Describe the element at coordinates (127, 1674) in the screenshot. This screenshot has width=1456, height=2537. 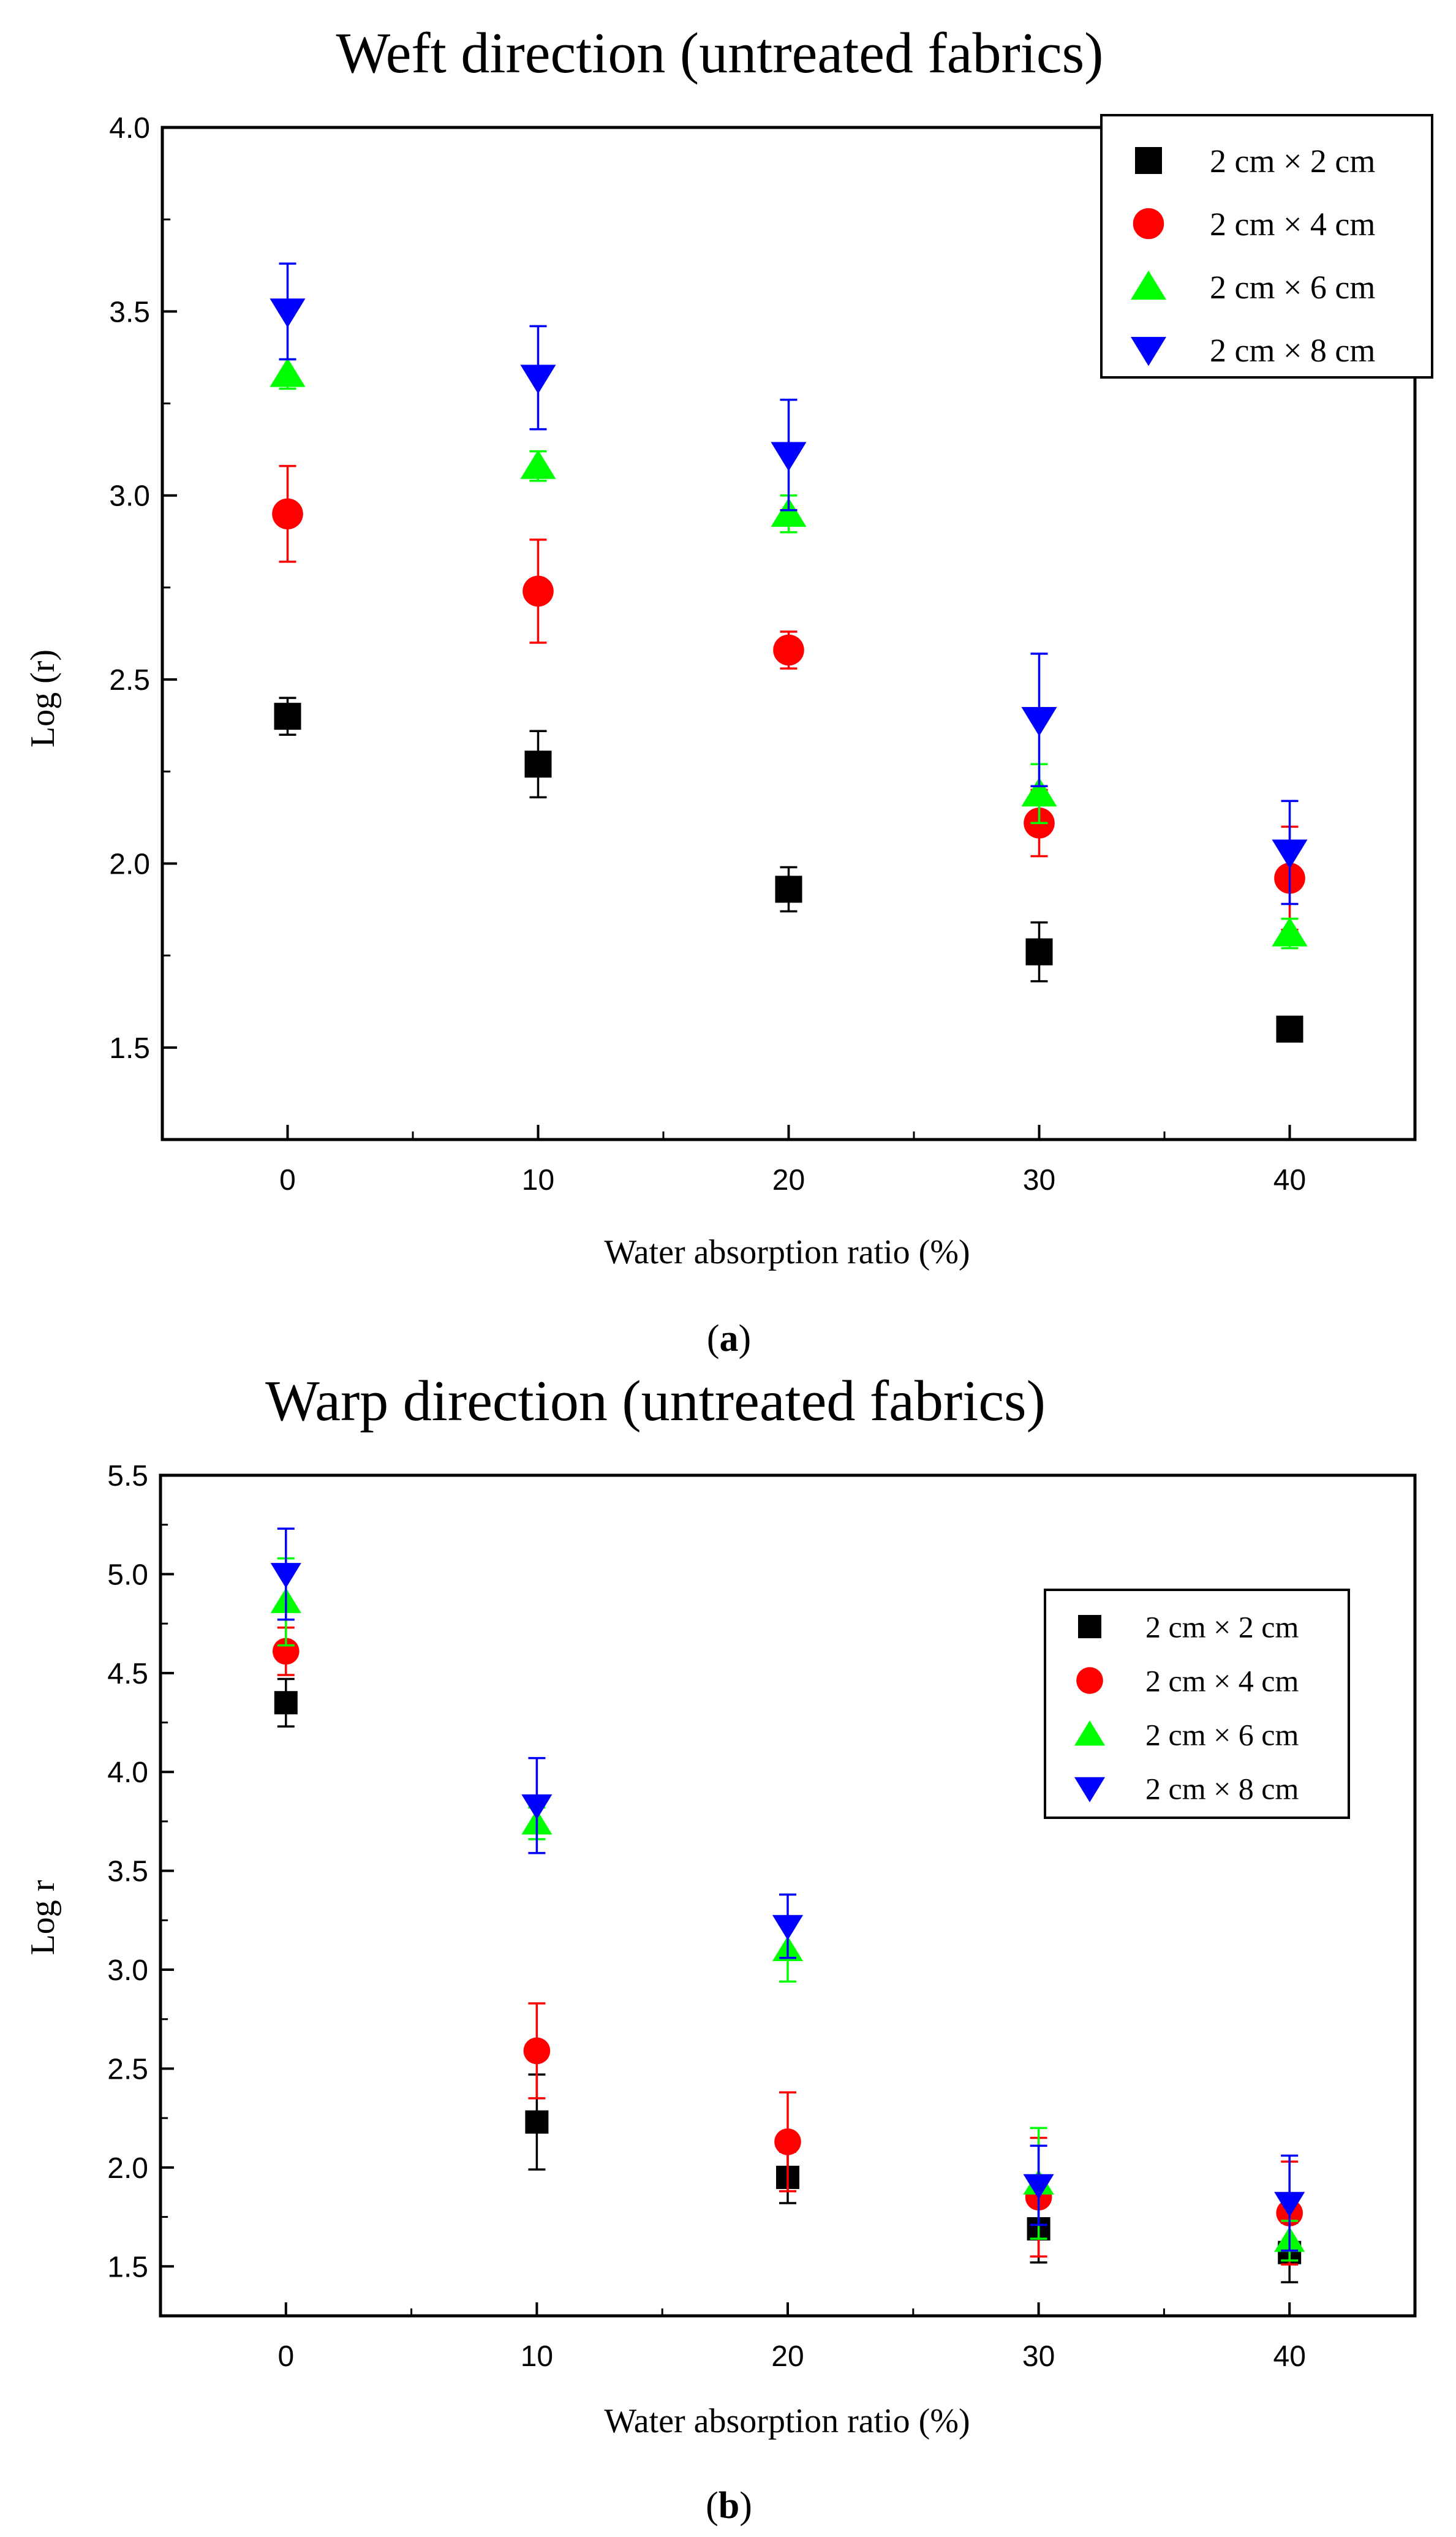
I see `y-tick-label: 4.5` at that location.